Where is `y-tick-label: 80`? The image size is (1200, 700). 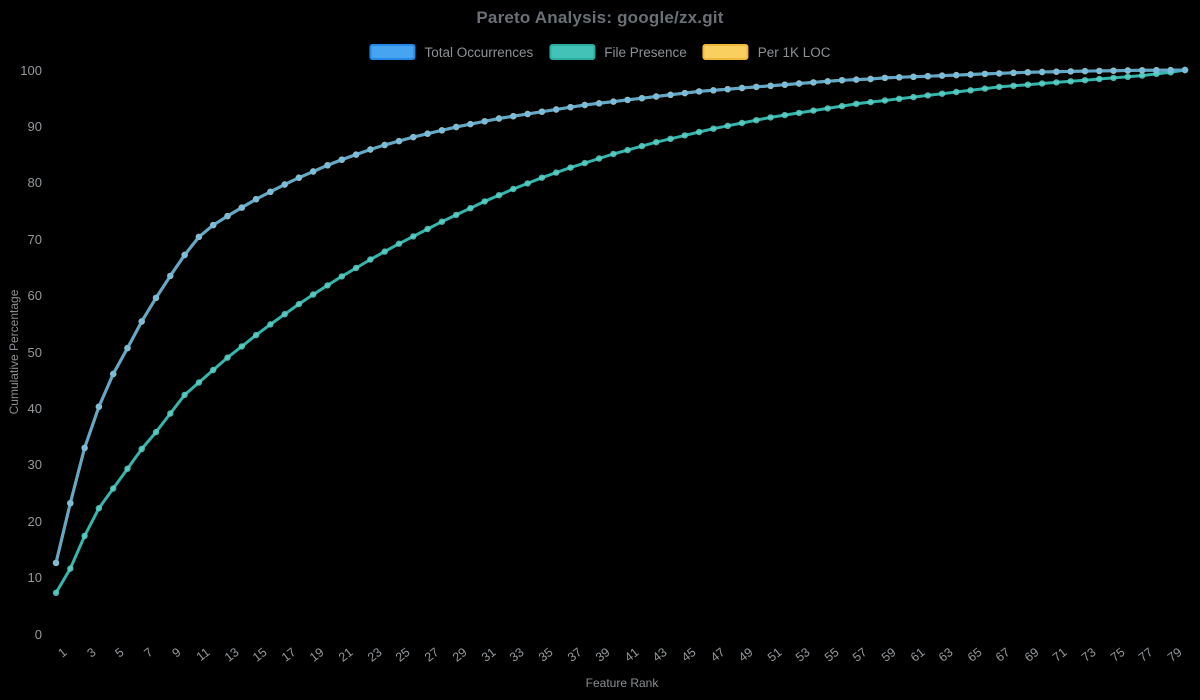 y-tick-label: 80 is located at coordinates (34, 183).